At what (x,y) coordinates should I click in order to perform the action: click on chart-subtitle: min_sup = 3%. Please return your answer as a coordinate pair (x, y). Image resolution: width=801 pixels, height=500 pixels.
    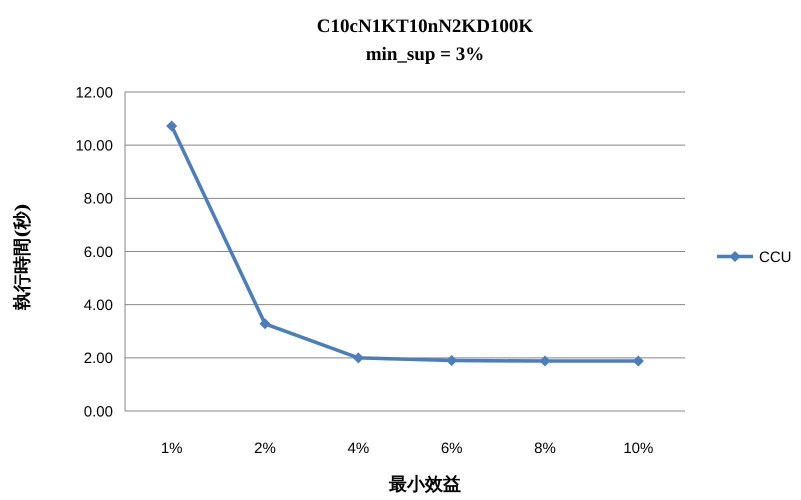
    Looking at the image, I should click on (425, 54).